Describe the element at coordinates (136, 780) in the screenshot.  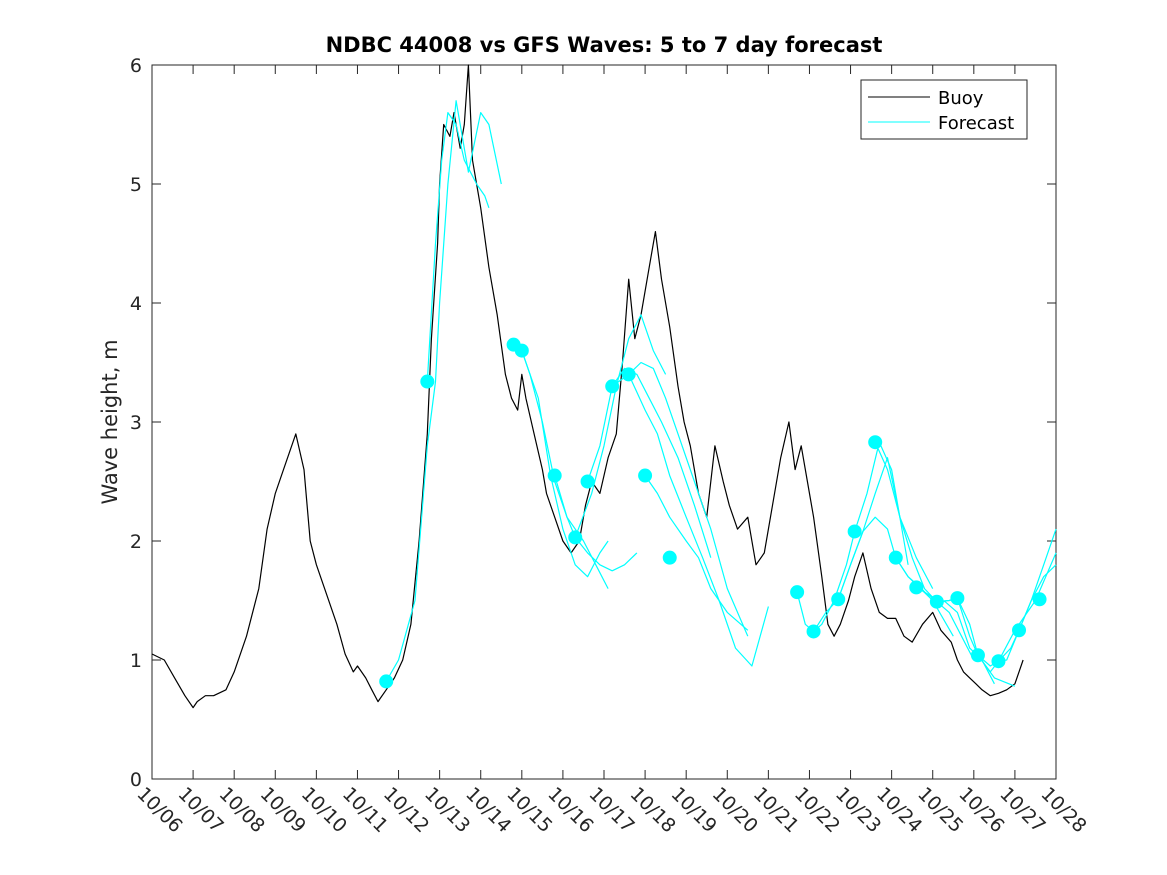
I see `y-tick-label: 0` at that location.